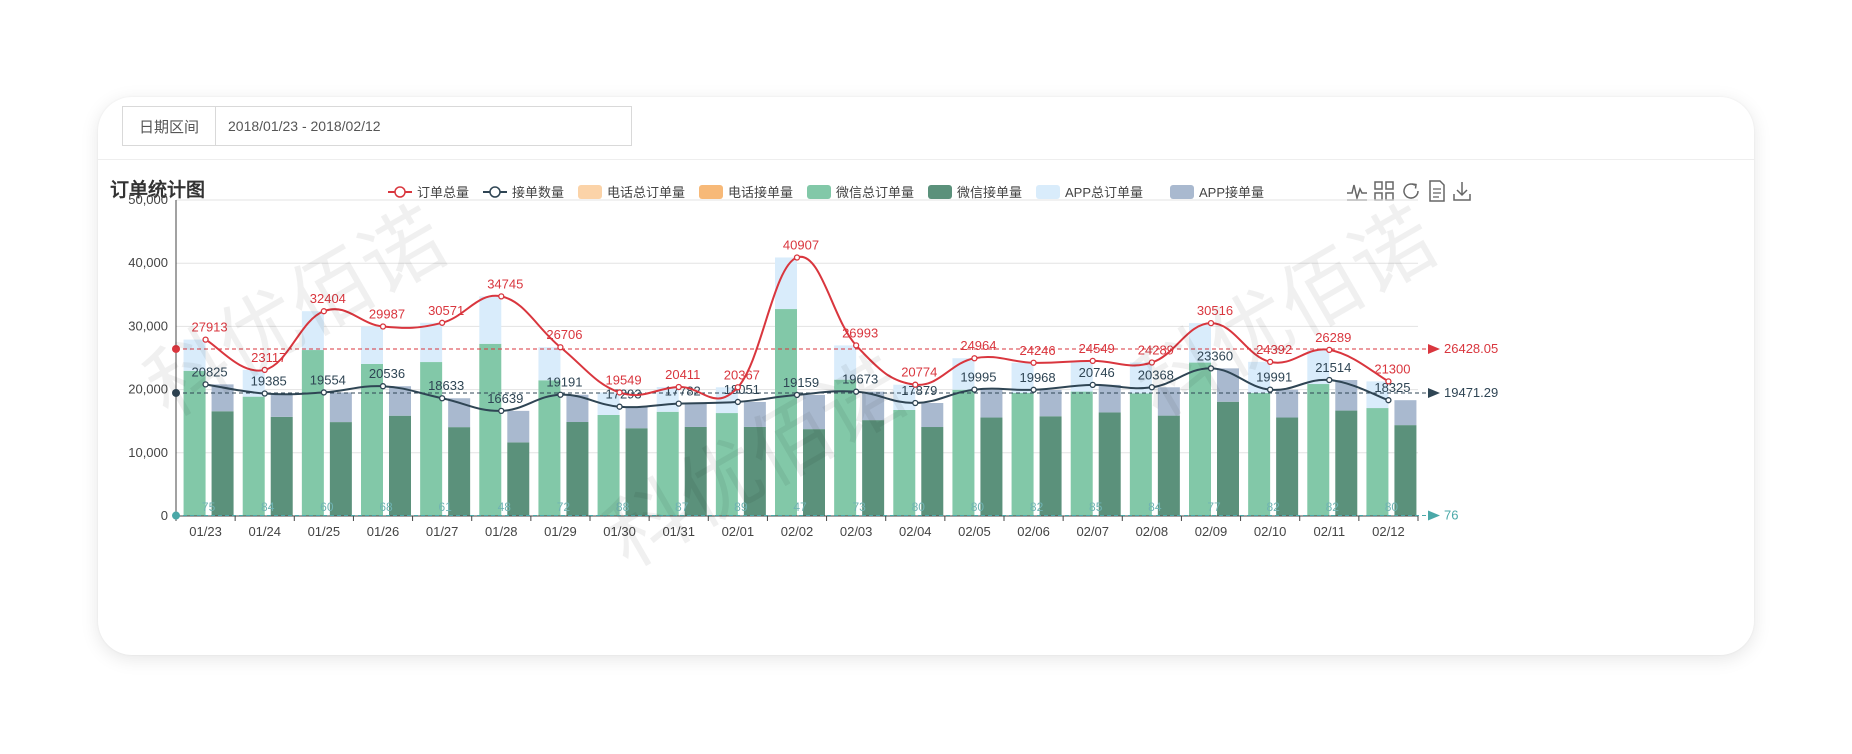 This screenshot has width=1852, height=754. What do you see at coordinates (1037, 507) in the screenshot?
I see `phone-data-label: 82` at bounding box center [1037, 507].